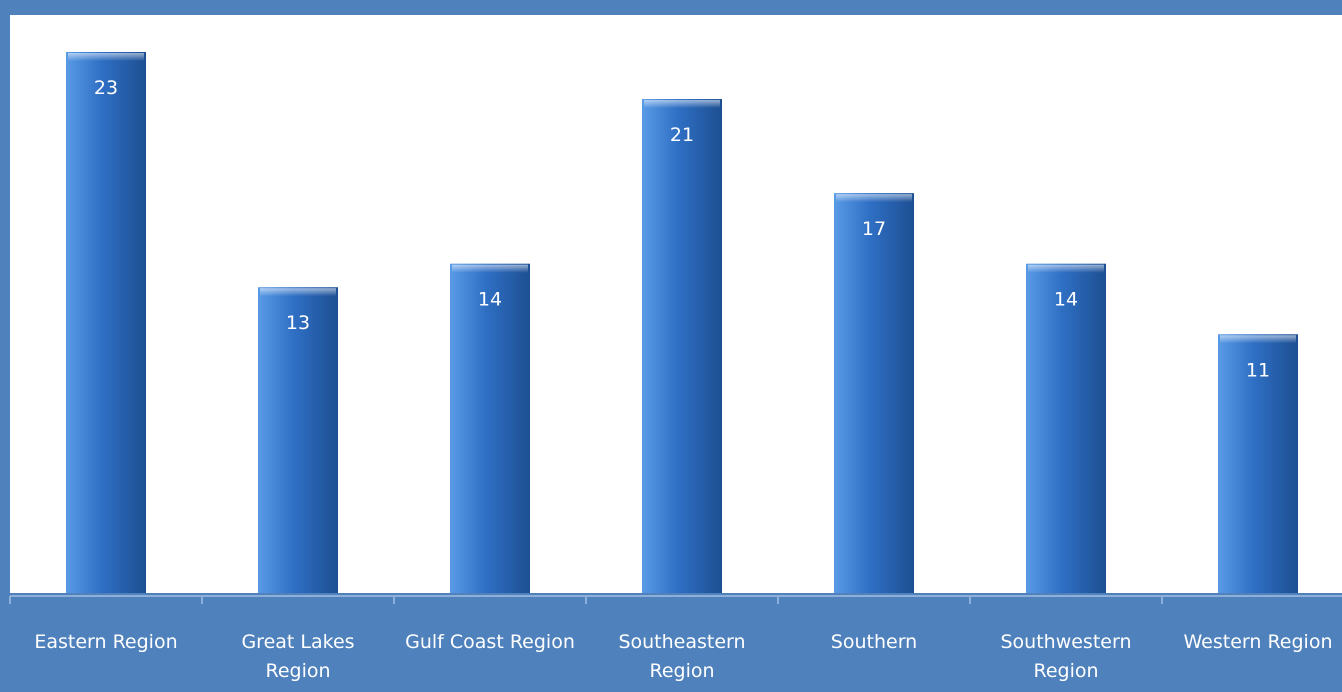  What do you see at coordinates (1065, 656) in the screenshot?
I see `category-label-5: Southwestern Region` at bounding box center [1065, 656].